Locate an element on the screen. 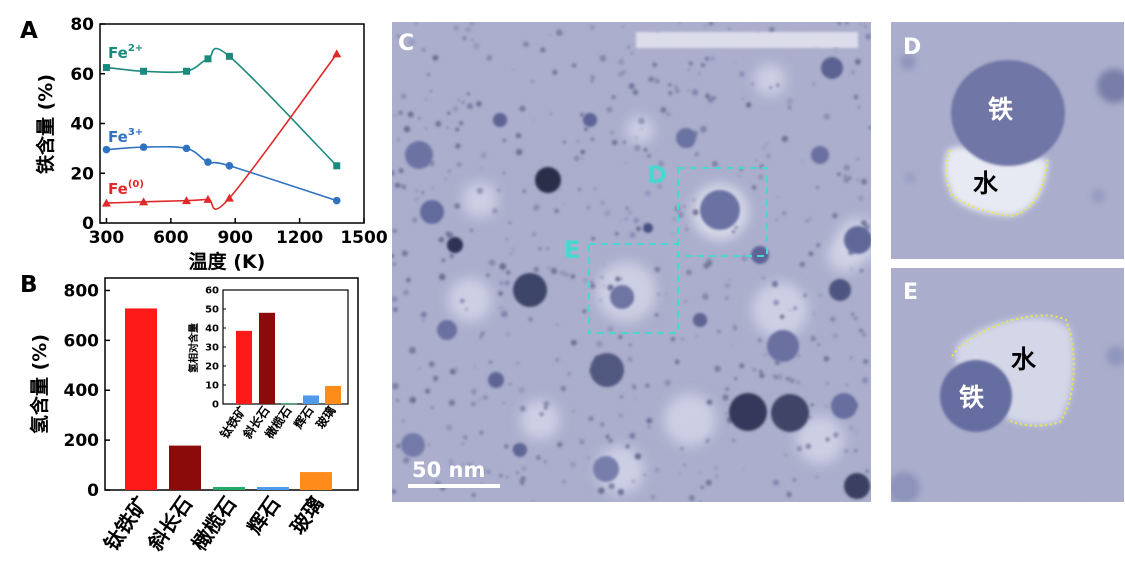  y-tick-label-a: 0 is located at coordinates (88, 224).